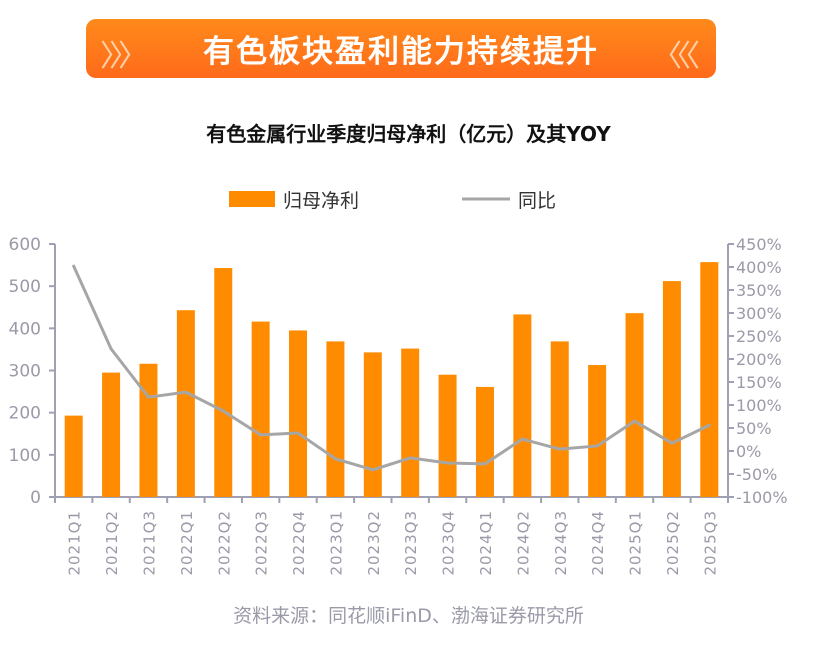 The height and width of the screenshot is (653, 817). Describe the element at coordinates (485, 464) in the screenshot. I see `yoy-point-2024Q1` at that location.